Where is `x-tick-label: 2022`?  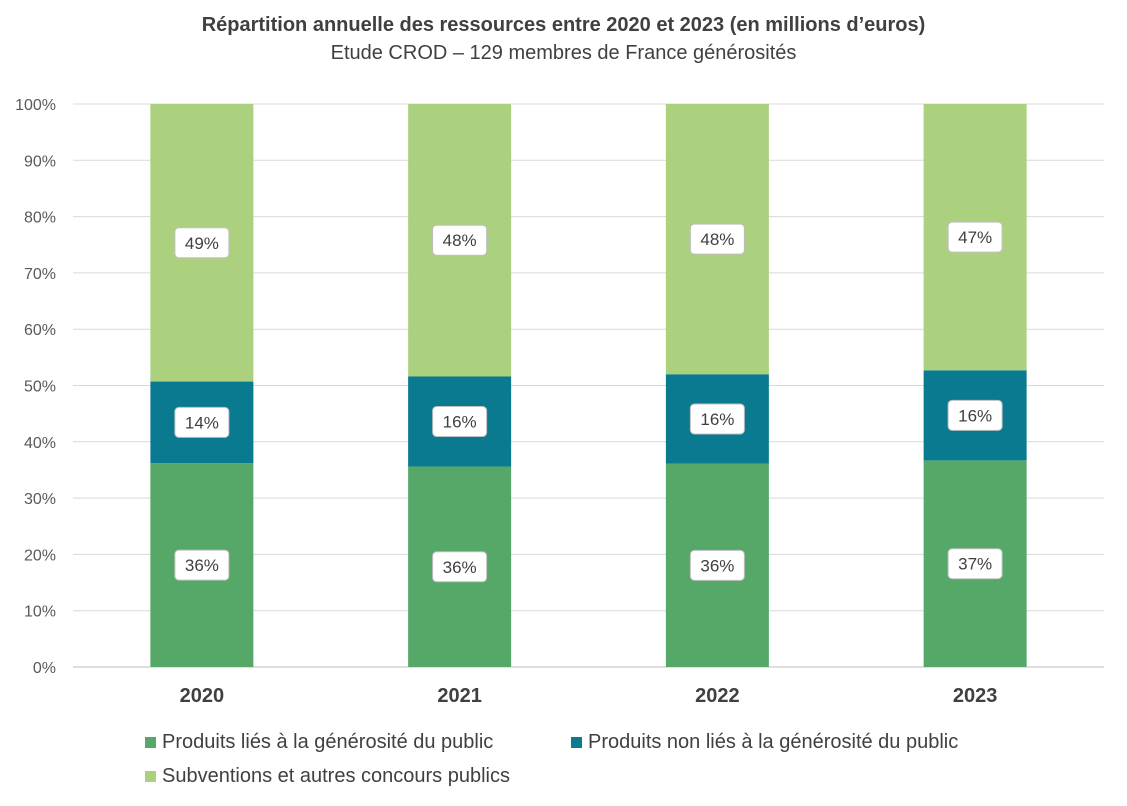
x-tick-label: 2022 is located at coordinates (717, 696).